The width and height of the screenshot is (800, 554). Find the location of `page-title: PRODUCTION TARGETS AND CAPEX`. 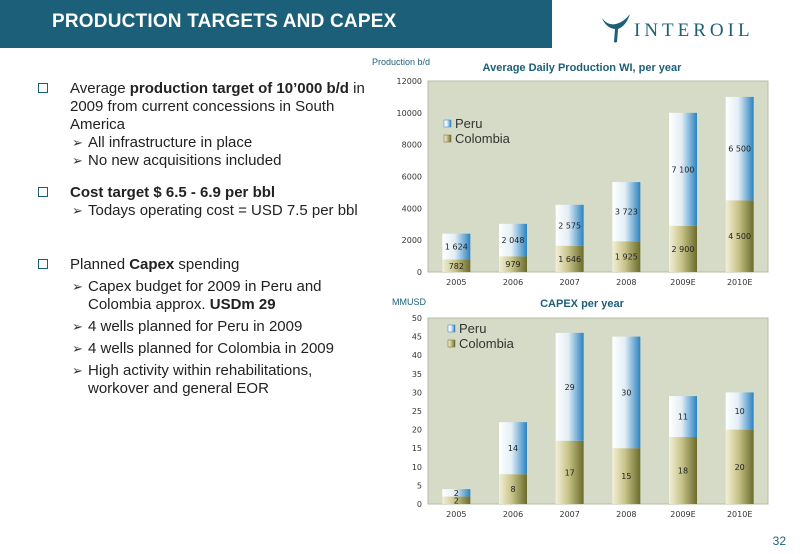

page-title: PRODUCTION TARGETS AND CAPEX is located at coordinates (224, 21).